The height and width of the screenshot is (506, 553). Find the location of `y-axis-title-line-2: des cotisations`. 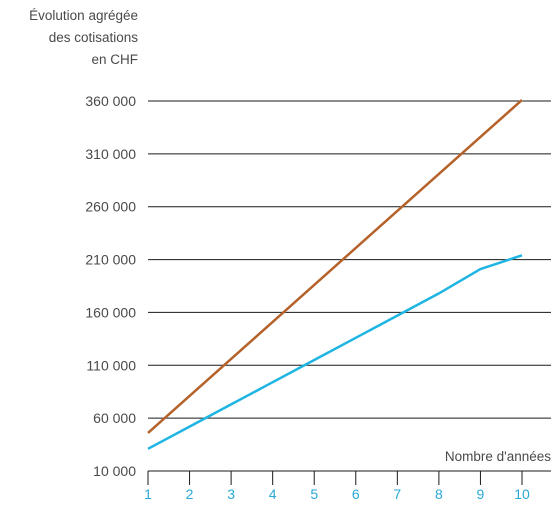

y-axis-title-line-2: des cotisations is located at coordinates (93, 37).